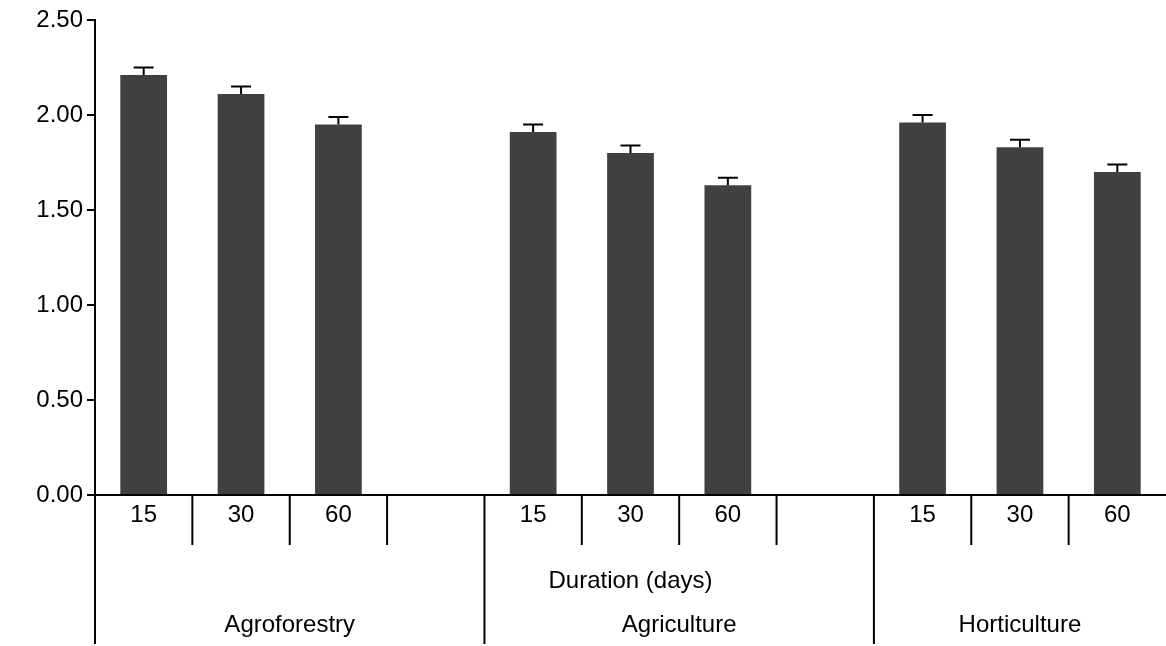 The height and width of the screenshot is (646, 1166). I want to click on text: Horticulture, so click(1020, 623).